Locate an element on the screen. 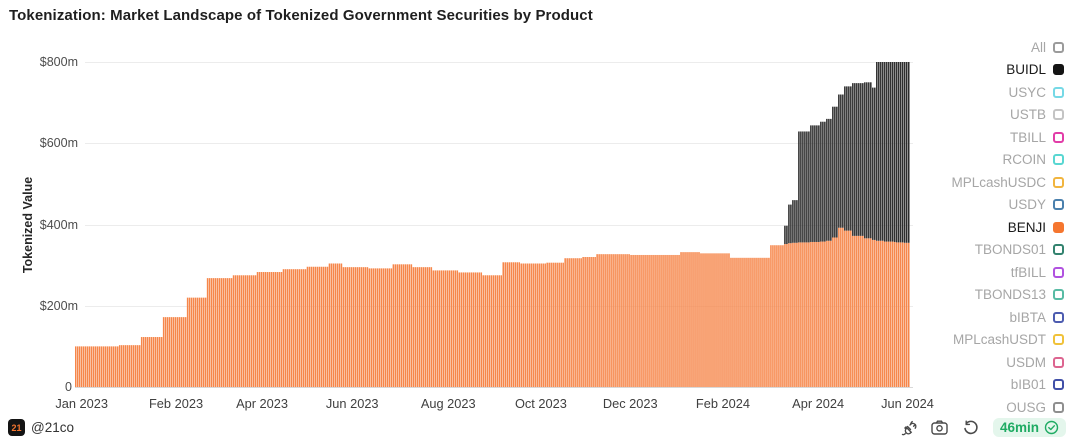 This screenshot has width=1080, height=444. legend-item-ustb: USTB is located at coordinates (974, 115).